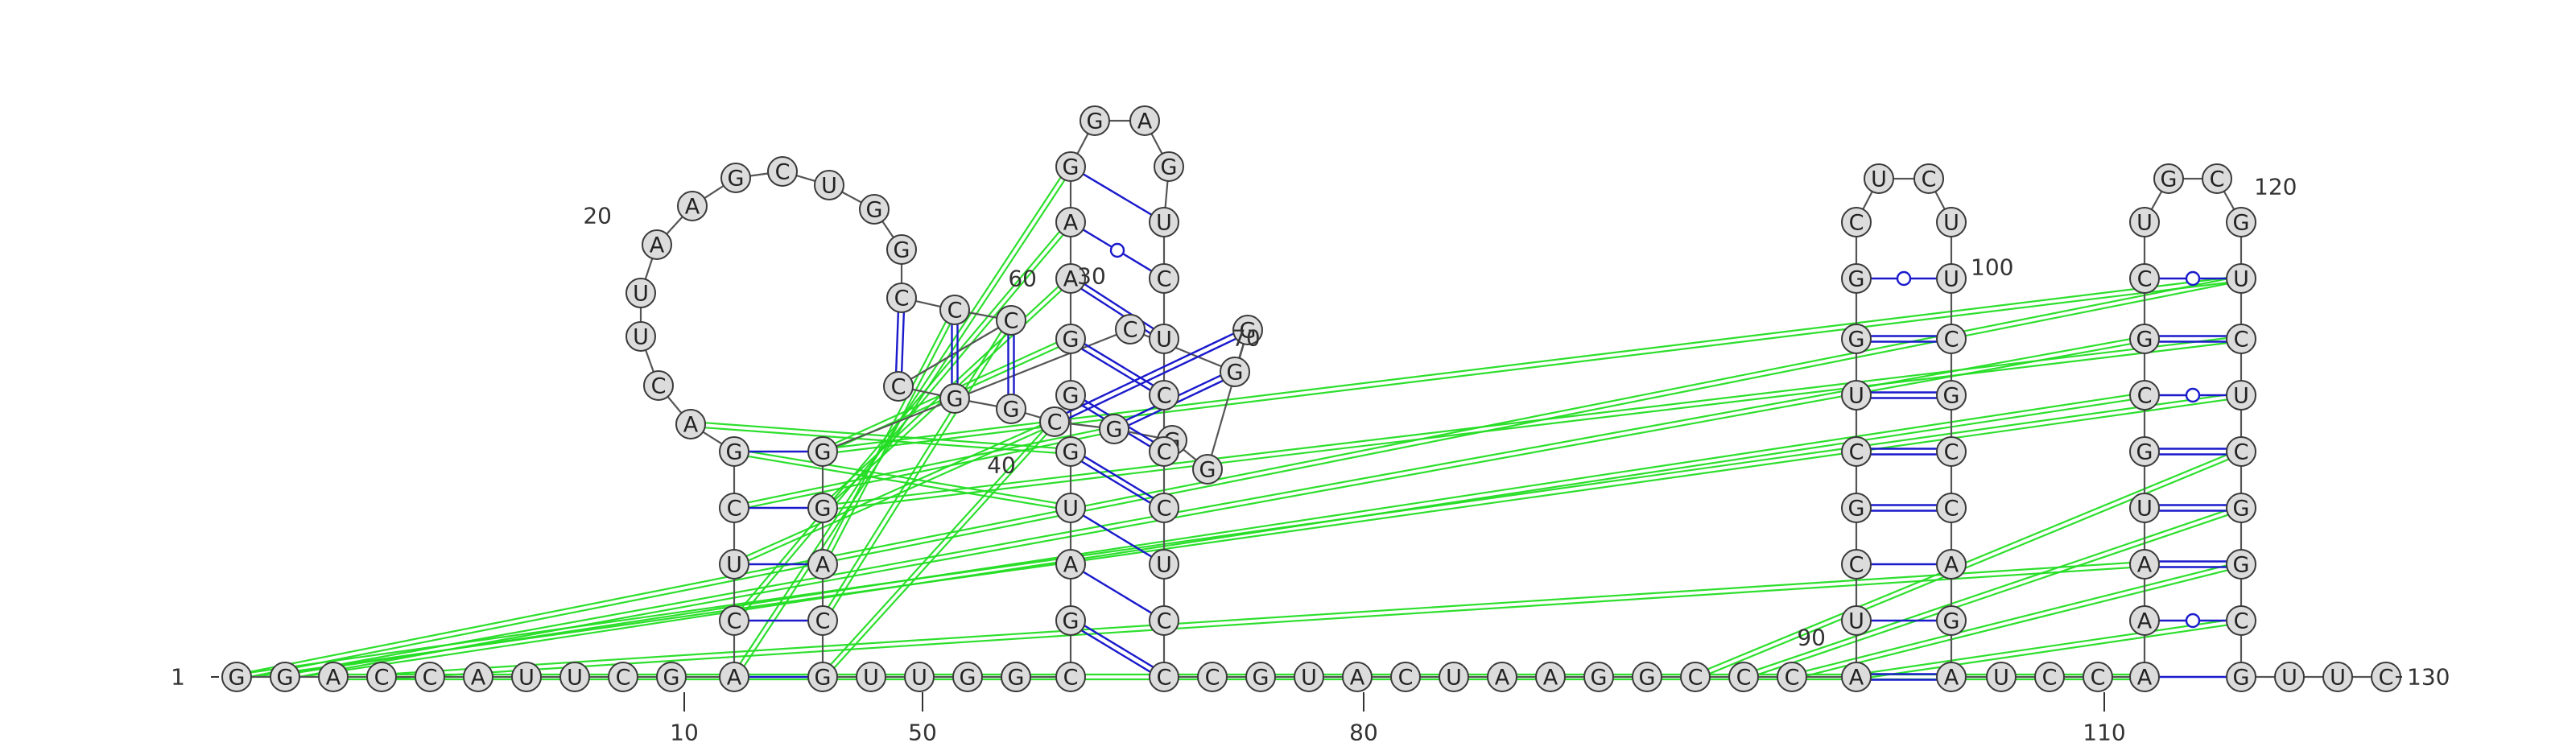 This screenshot has width=2576, height=755. What do you see at coordinates (1070, 677) in the screenshot?
I see `nucleotide-50: C` at bounding box center [1070, 677].